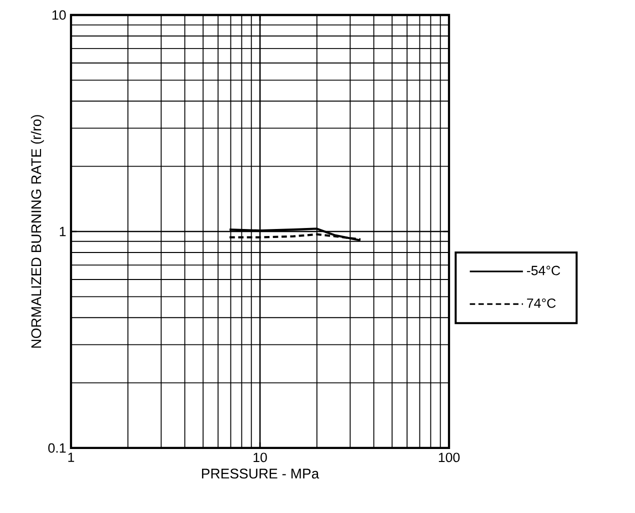 This screenshot has height=513, width=635. What do you see at coordinates (261, 473) in the screenshot?
I see `x-axis-title: PRESSURE - MPa` at bounding box center [261, 473].